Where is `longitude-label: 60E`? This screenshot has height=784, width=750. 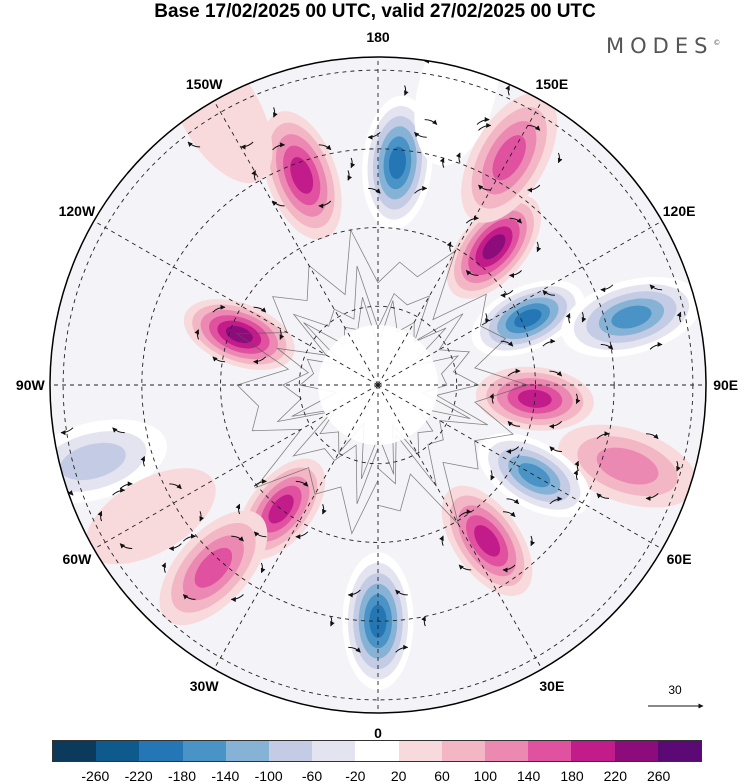 longitude-label: 60E is located at coordinates (679, 558).